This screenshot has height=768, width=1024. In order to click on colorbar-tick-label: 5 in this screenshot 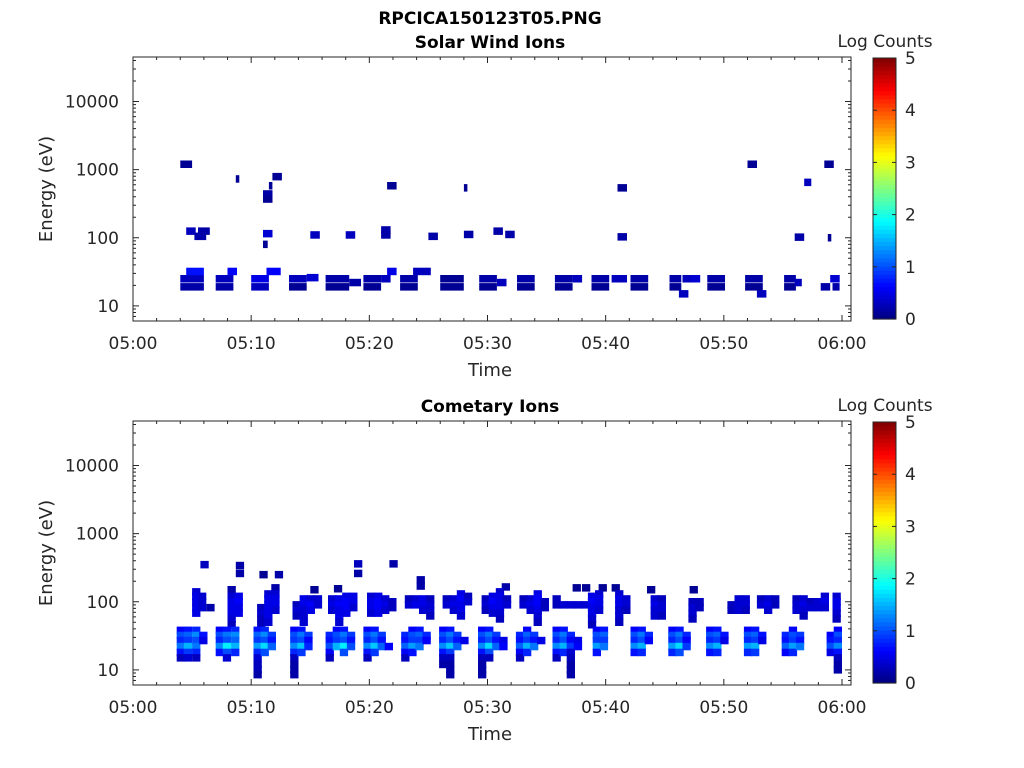, I will do `click(910, 59)`.